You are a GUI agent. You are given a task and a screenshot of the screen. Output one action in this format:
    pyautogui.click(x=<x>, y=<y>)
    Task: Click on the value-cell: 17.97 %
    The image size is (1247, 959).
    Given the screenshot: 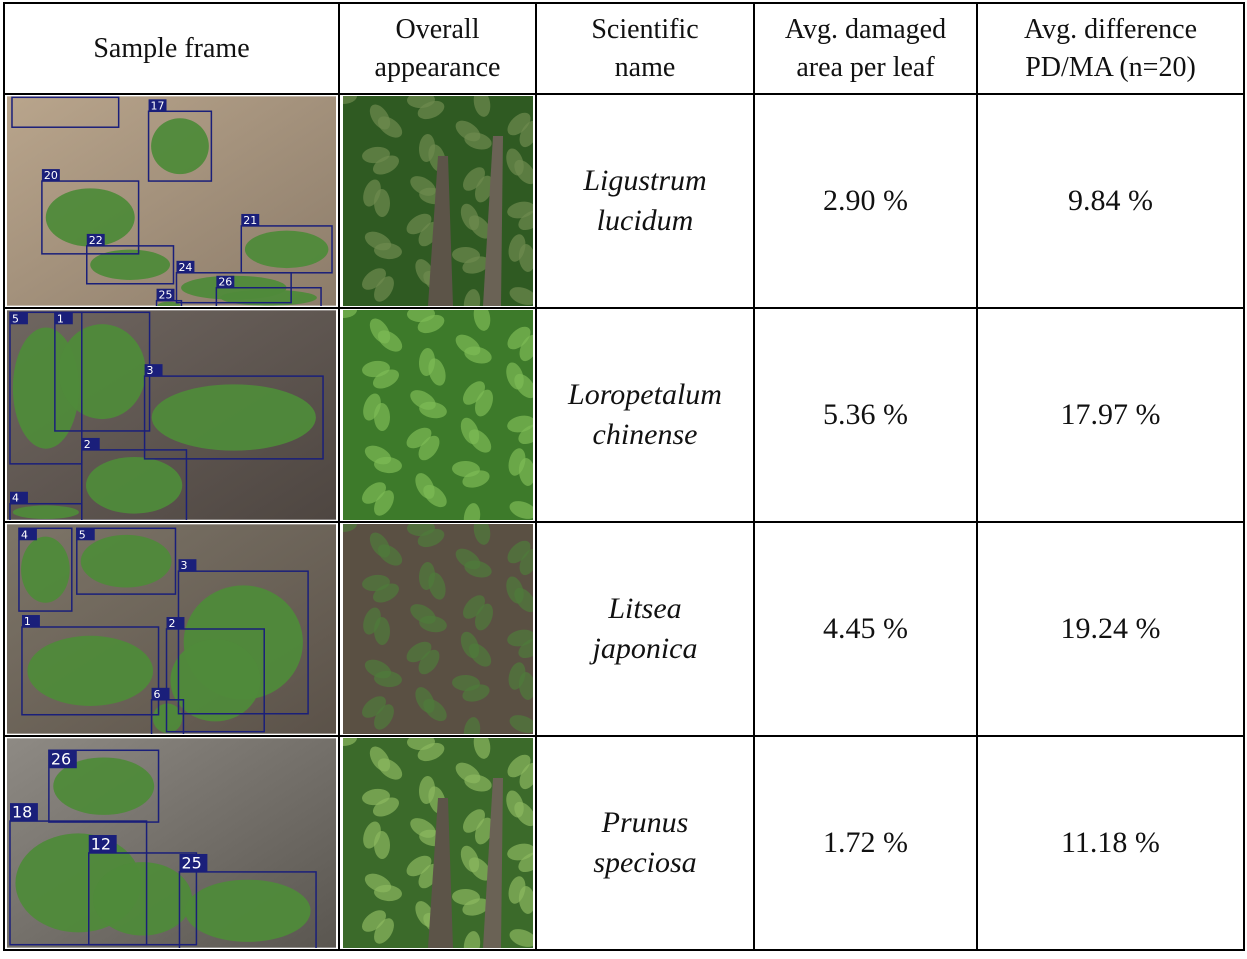 What is the action you would take?
    pyautogui.click(x=1111, y=416)
    